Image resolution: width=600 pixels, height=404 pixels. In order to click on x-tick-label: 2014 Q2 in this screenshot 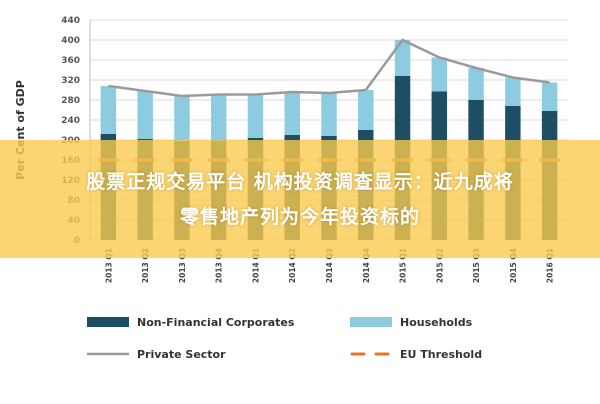, I will do `click(292, 265)`.